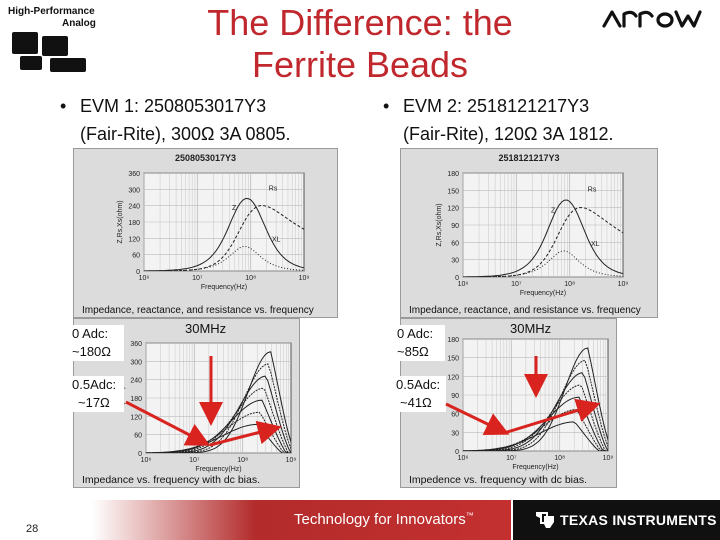 The height and width of the screenshot is (540, 720). Describe the element at coordinates (206, 328) in the screenshot. I see `freq-marker-evm1: 30MHz` at that location.